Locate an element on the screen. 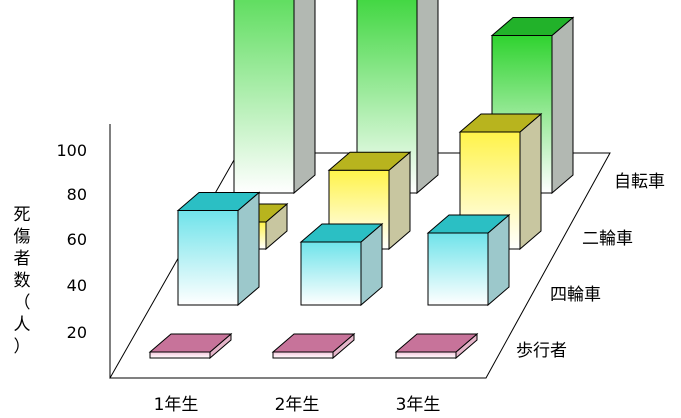 This screenshot has width=681, height=418. y-axis-title-char: 傷 is located at coordinates (22, 237).